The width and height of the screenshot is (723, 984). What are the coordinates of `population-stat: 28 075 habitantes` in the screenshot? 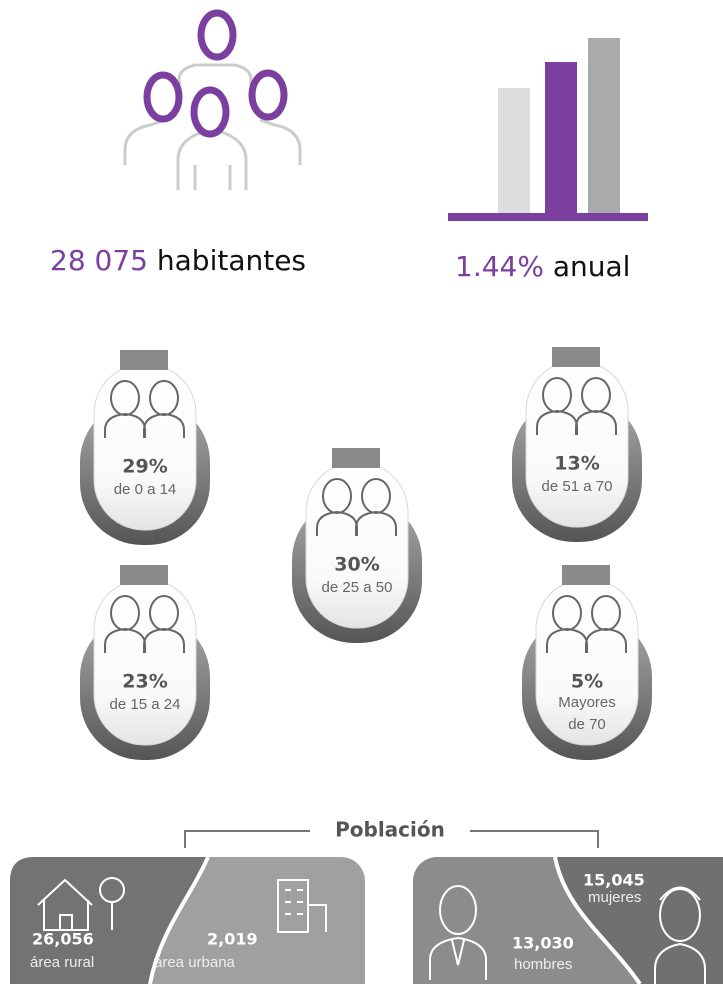 It's located at (178, 260).